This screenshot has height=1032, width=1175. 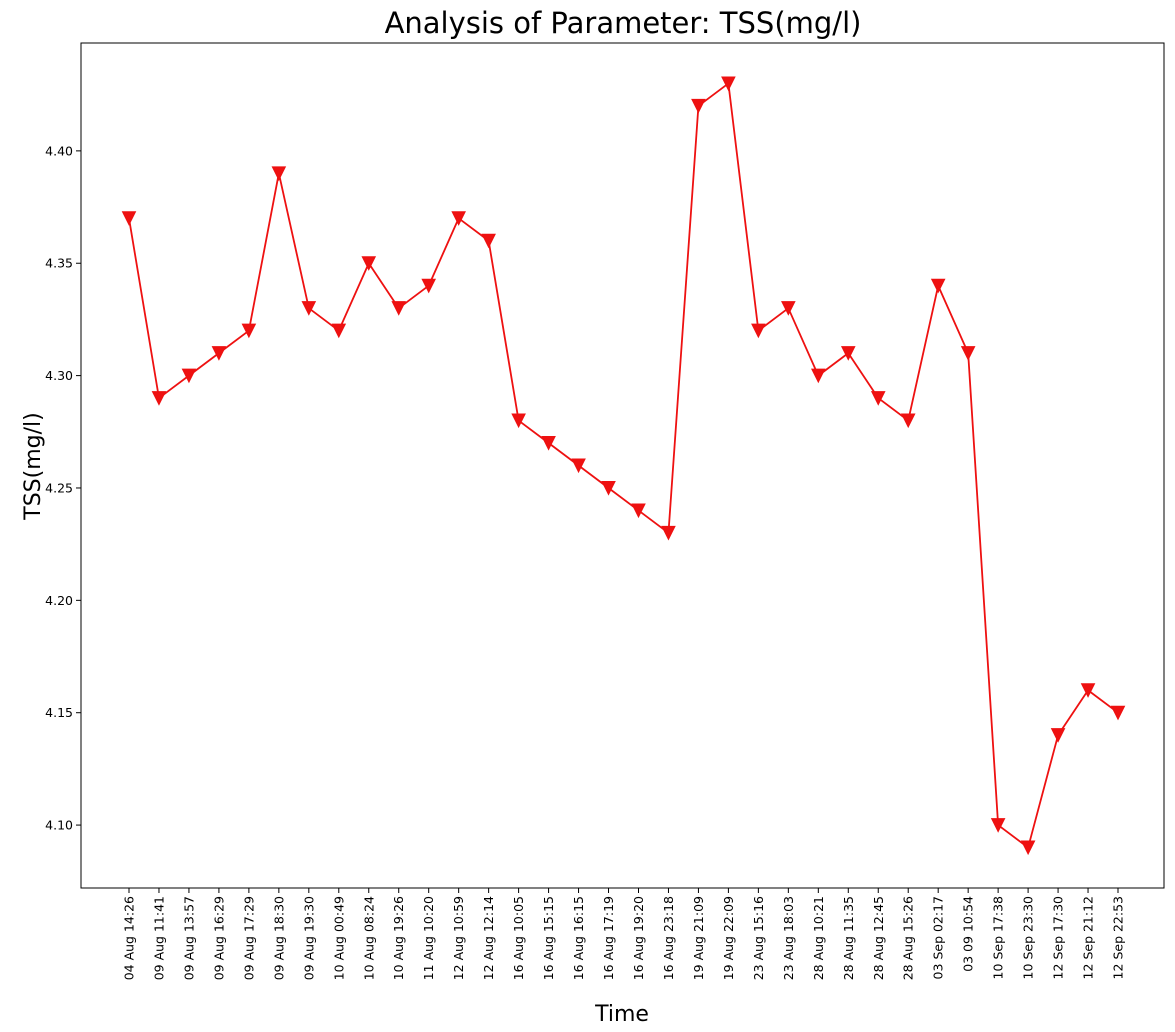 I want to click on x-tick-label: 23 Aug 15:16, so click(x=758, y=938).